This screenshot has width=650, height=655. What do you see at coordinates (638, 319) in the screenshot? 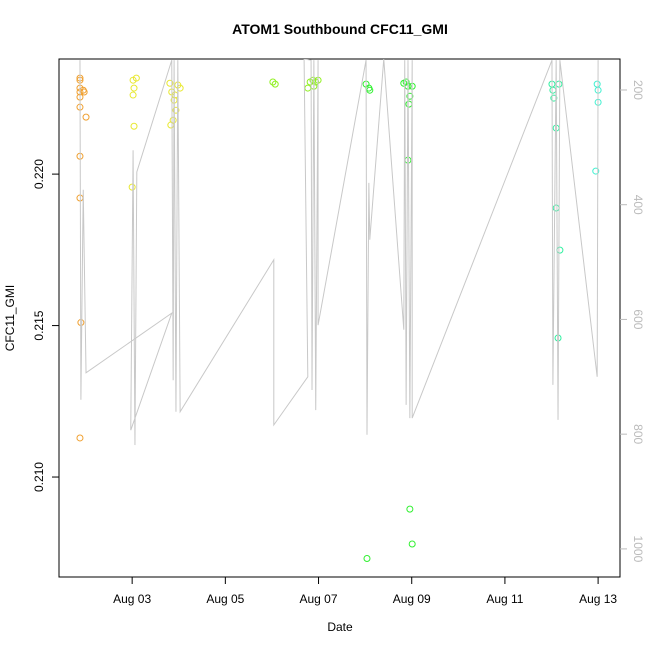
I see `y2-tick-label: 600` at bounding box center [638, 319].